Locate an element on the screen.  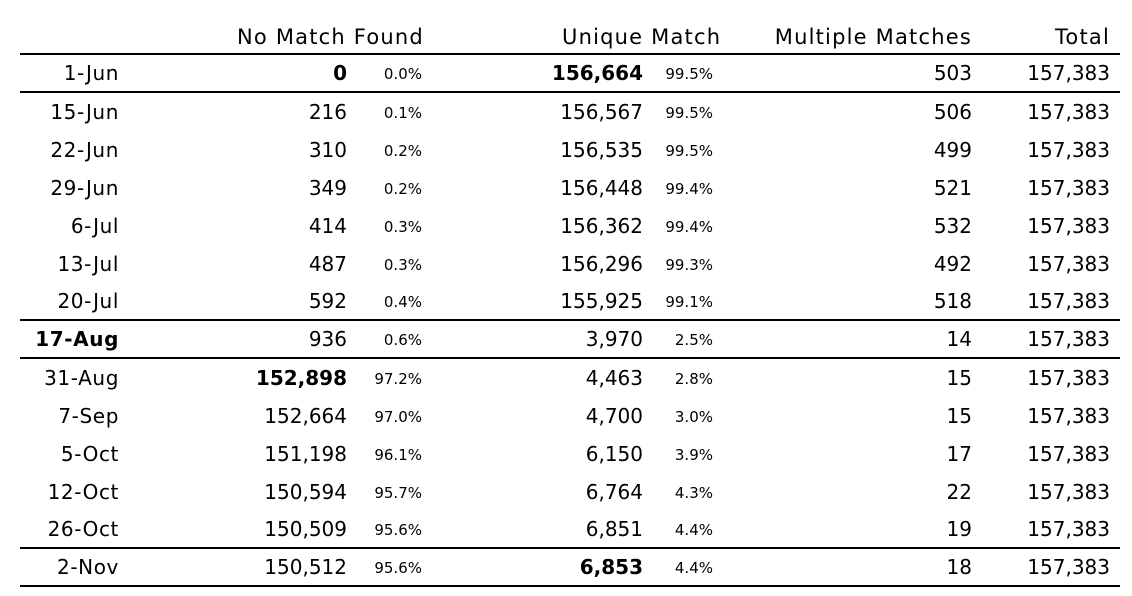
unique-match-count-cell: 6,150 is located at coordinates (614, 453).